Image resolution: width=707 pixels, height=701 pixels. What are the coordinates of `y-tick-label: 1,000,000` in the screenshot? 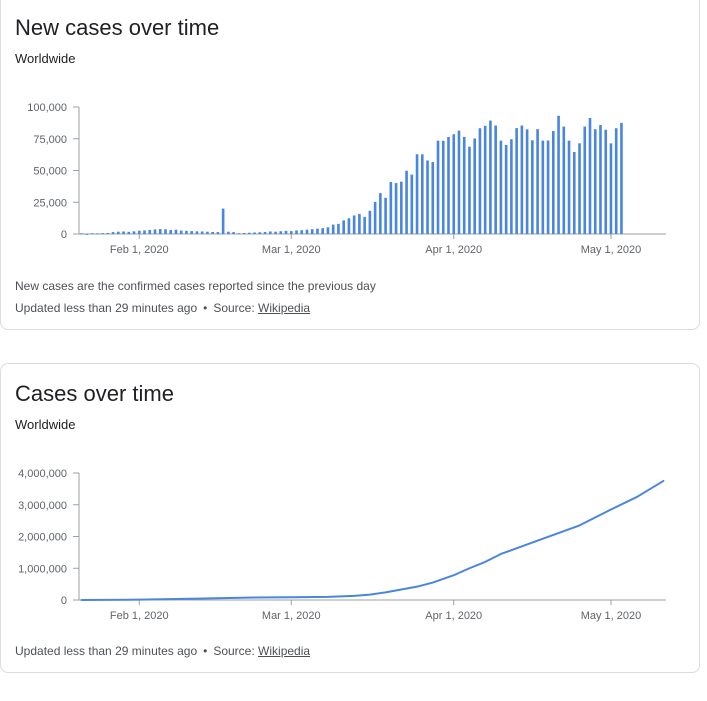 It's located at (42, 569).